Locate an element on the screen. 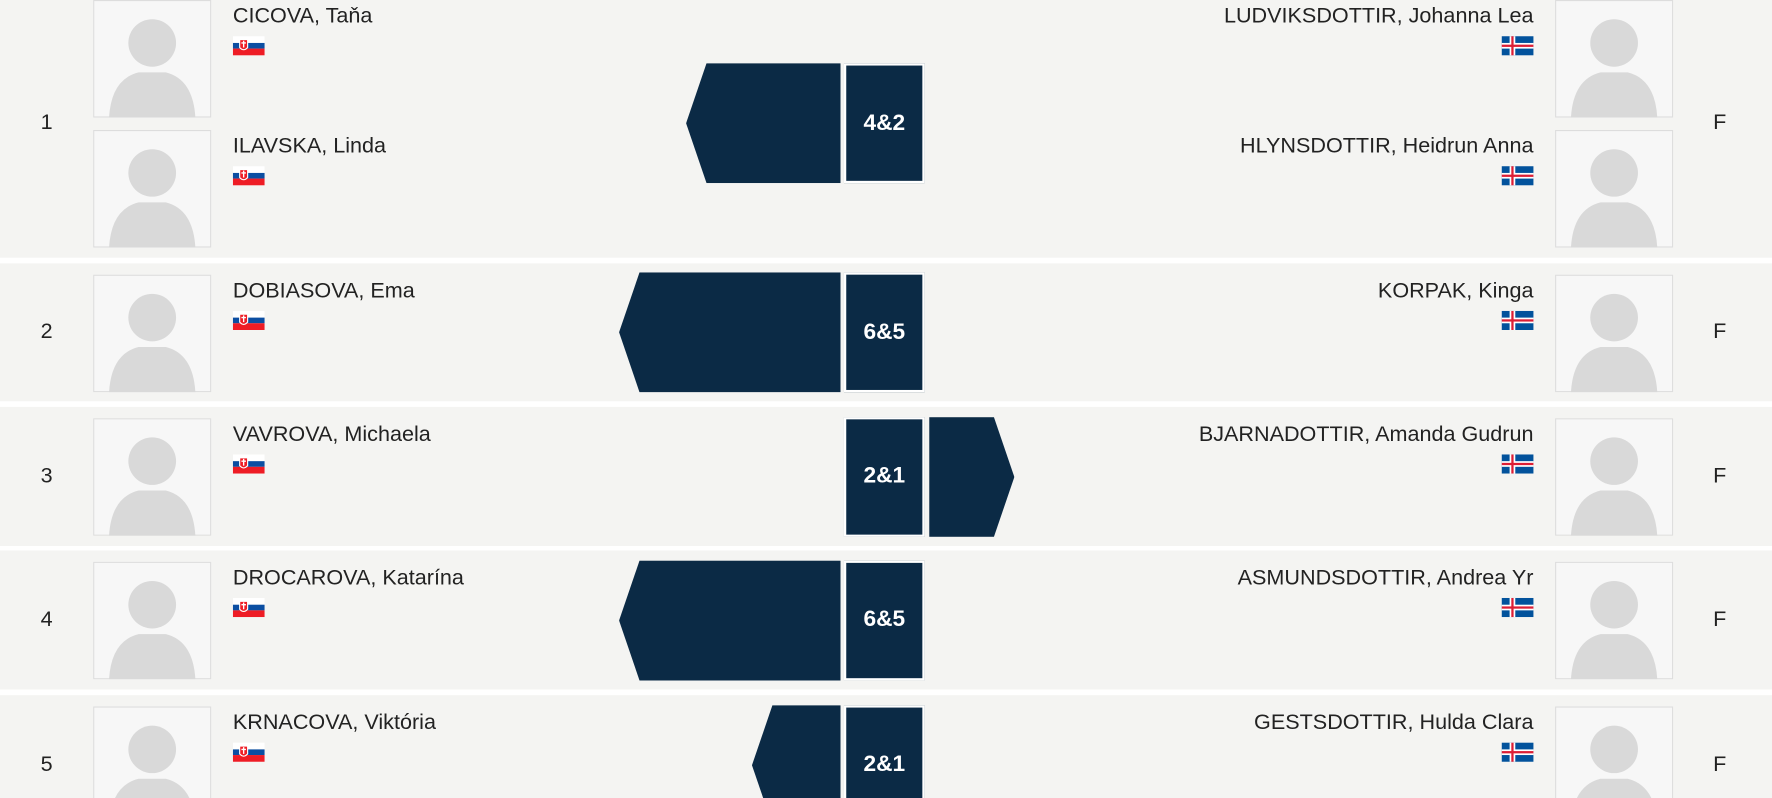 The image size is (1772, 798). score-box: 4&2 is located at coordinates (884, 123).